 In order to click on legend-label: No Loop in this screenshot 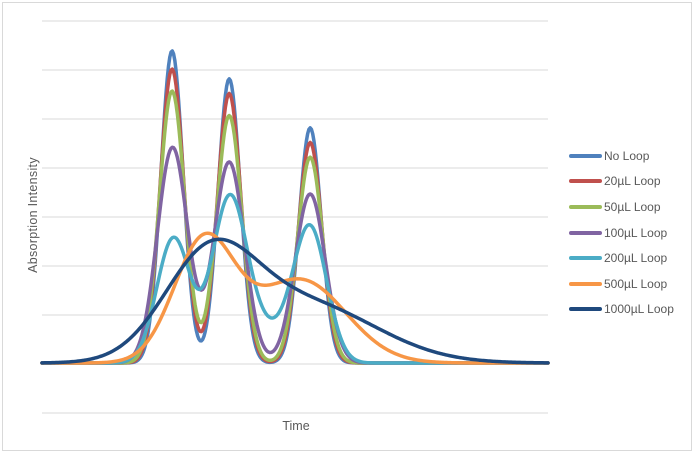, I will do `click(627, 155)`.